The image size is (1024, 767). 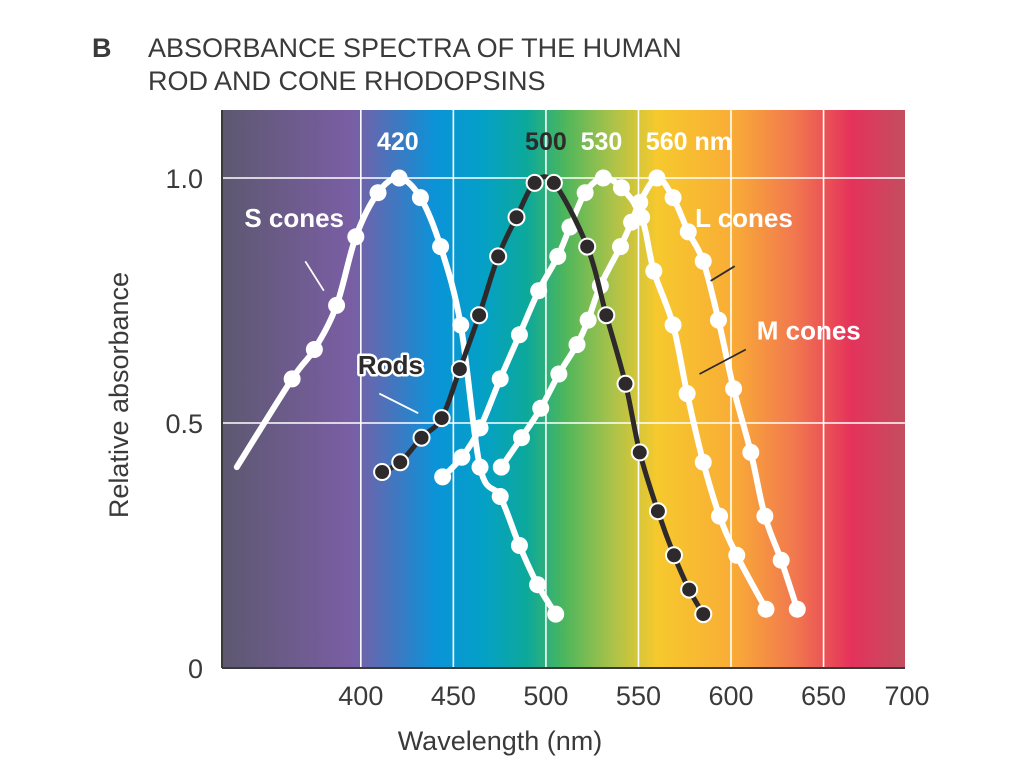 I want to click on peak-label: 500, so click(x=546, y=142).